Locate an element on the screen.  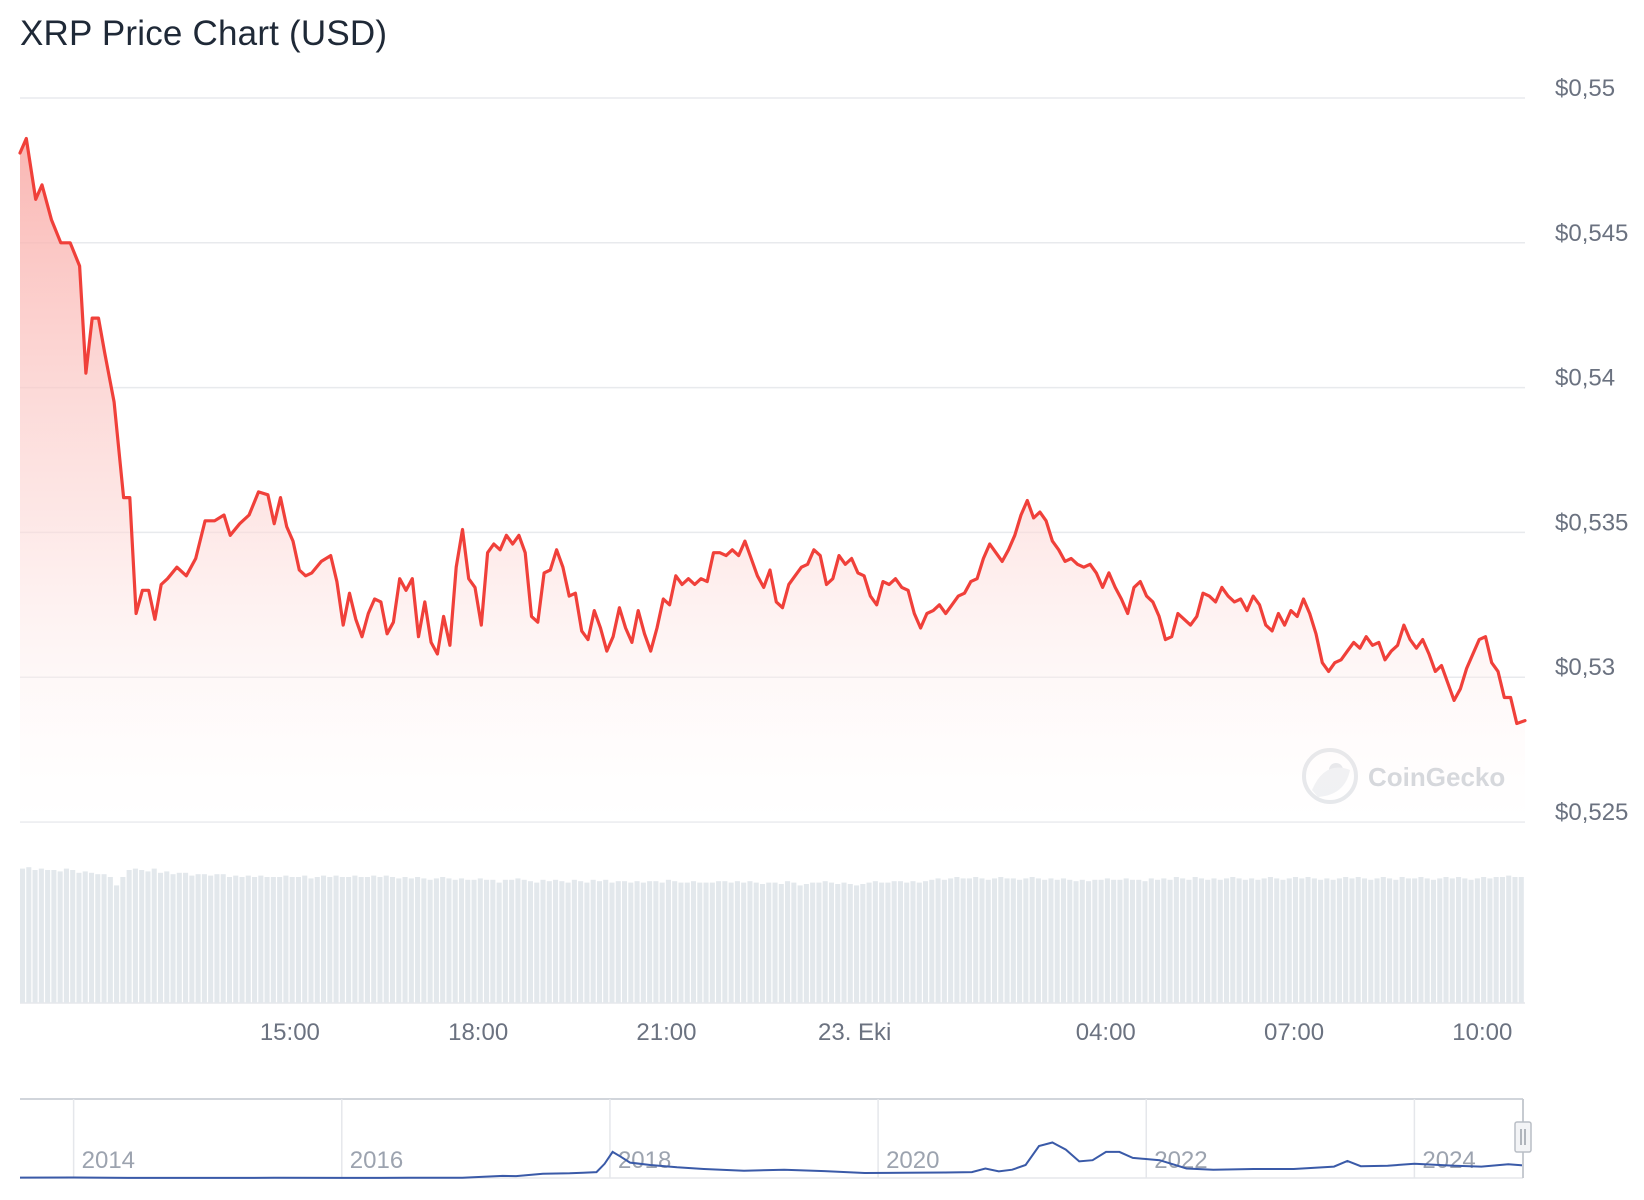
y-tick-label: $0,525 is located at coordinates (1591, 812).